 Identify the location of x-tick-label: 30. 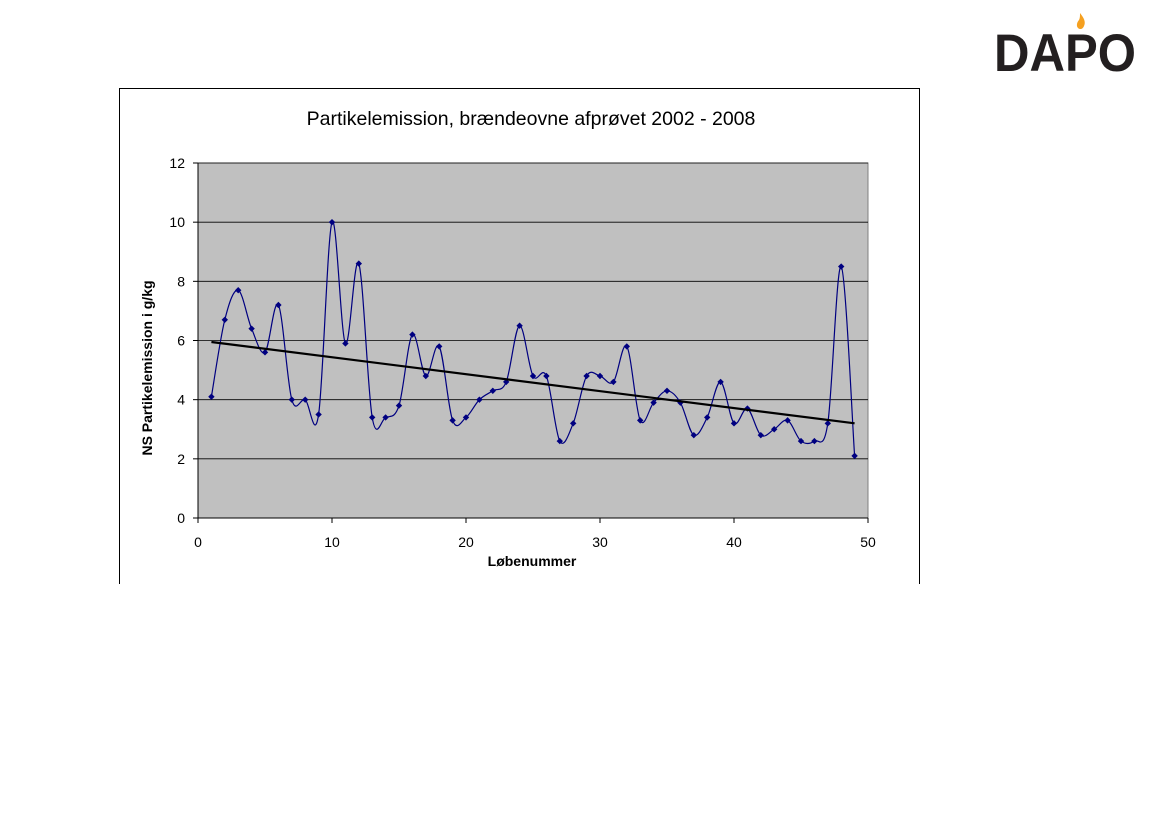
(600, 542).